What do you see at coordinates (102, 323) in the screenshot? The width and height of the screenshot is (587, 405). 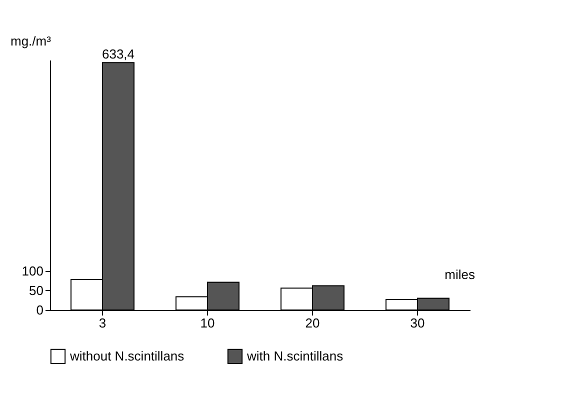 I see `x-tick-label: 3` at bounding box center [102, 323].